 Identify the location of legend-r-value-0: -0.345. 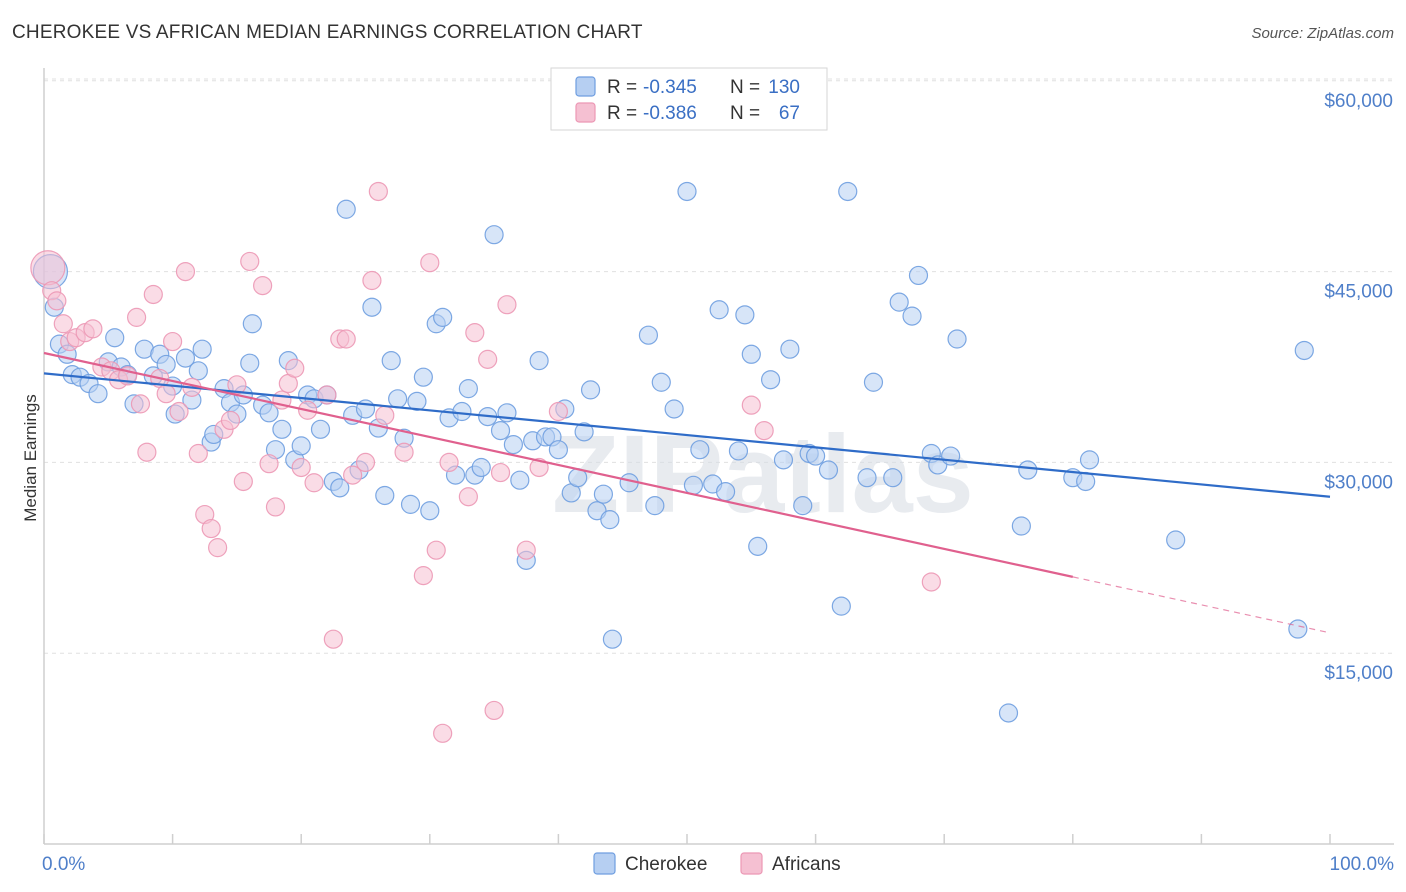
(670, 87).